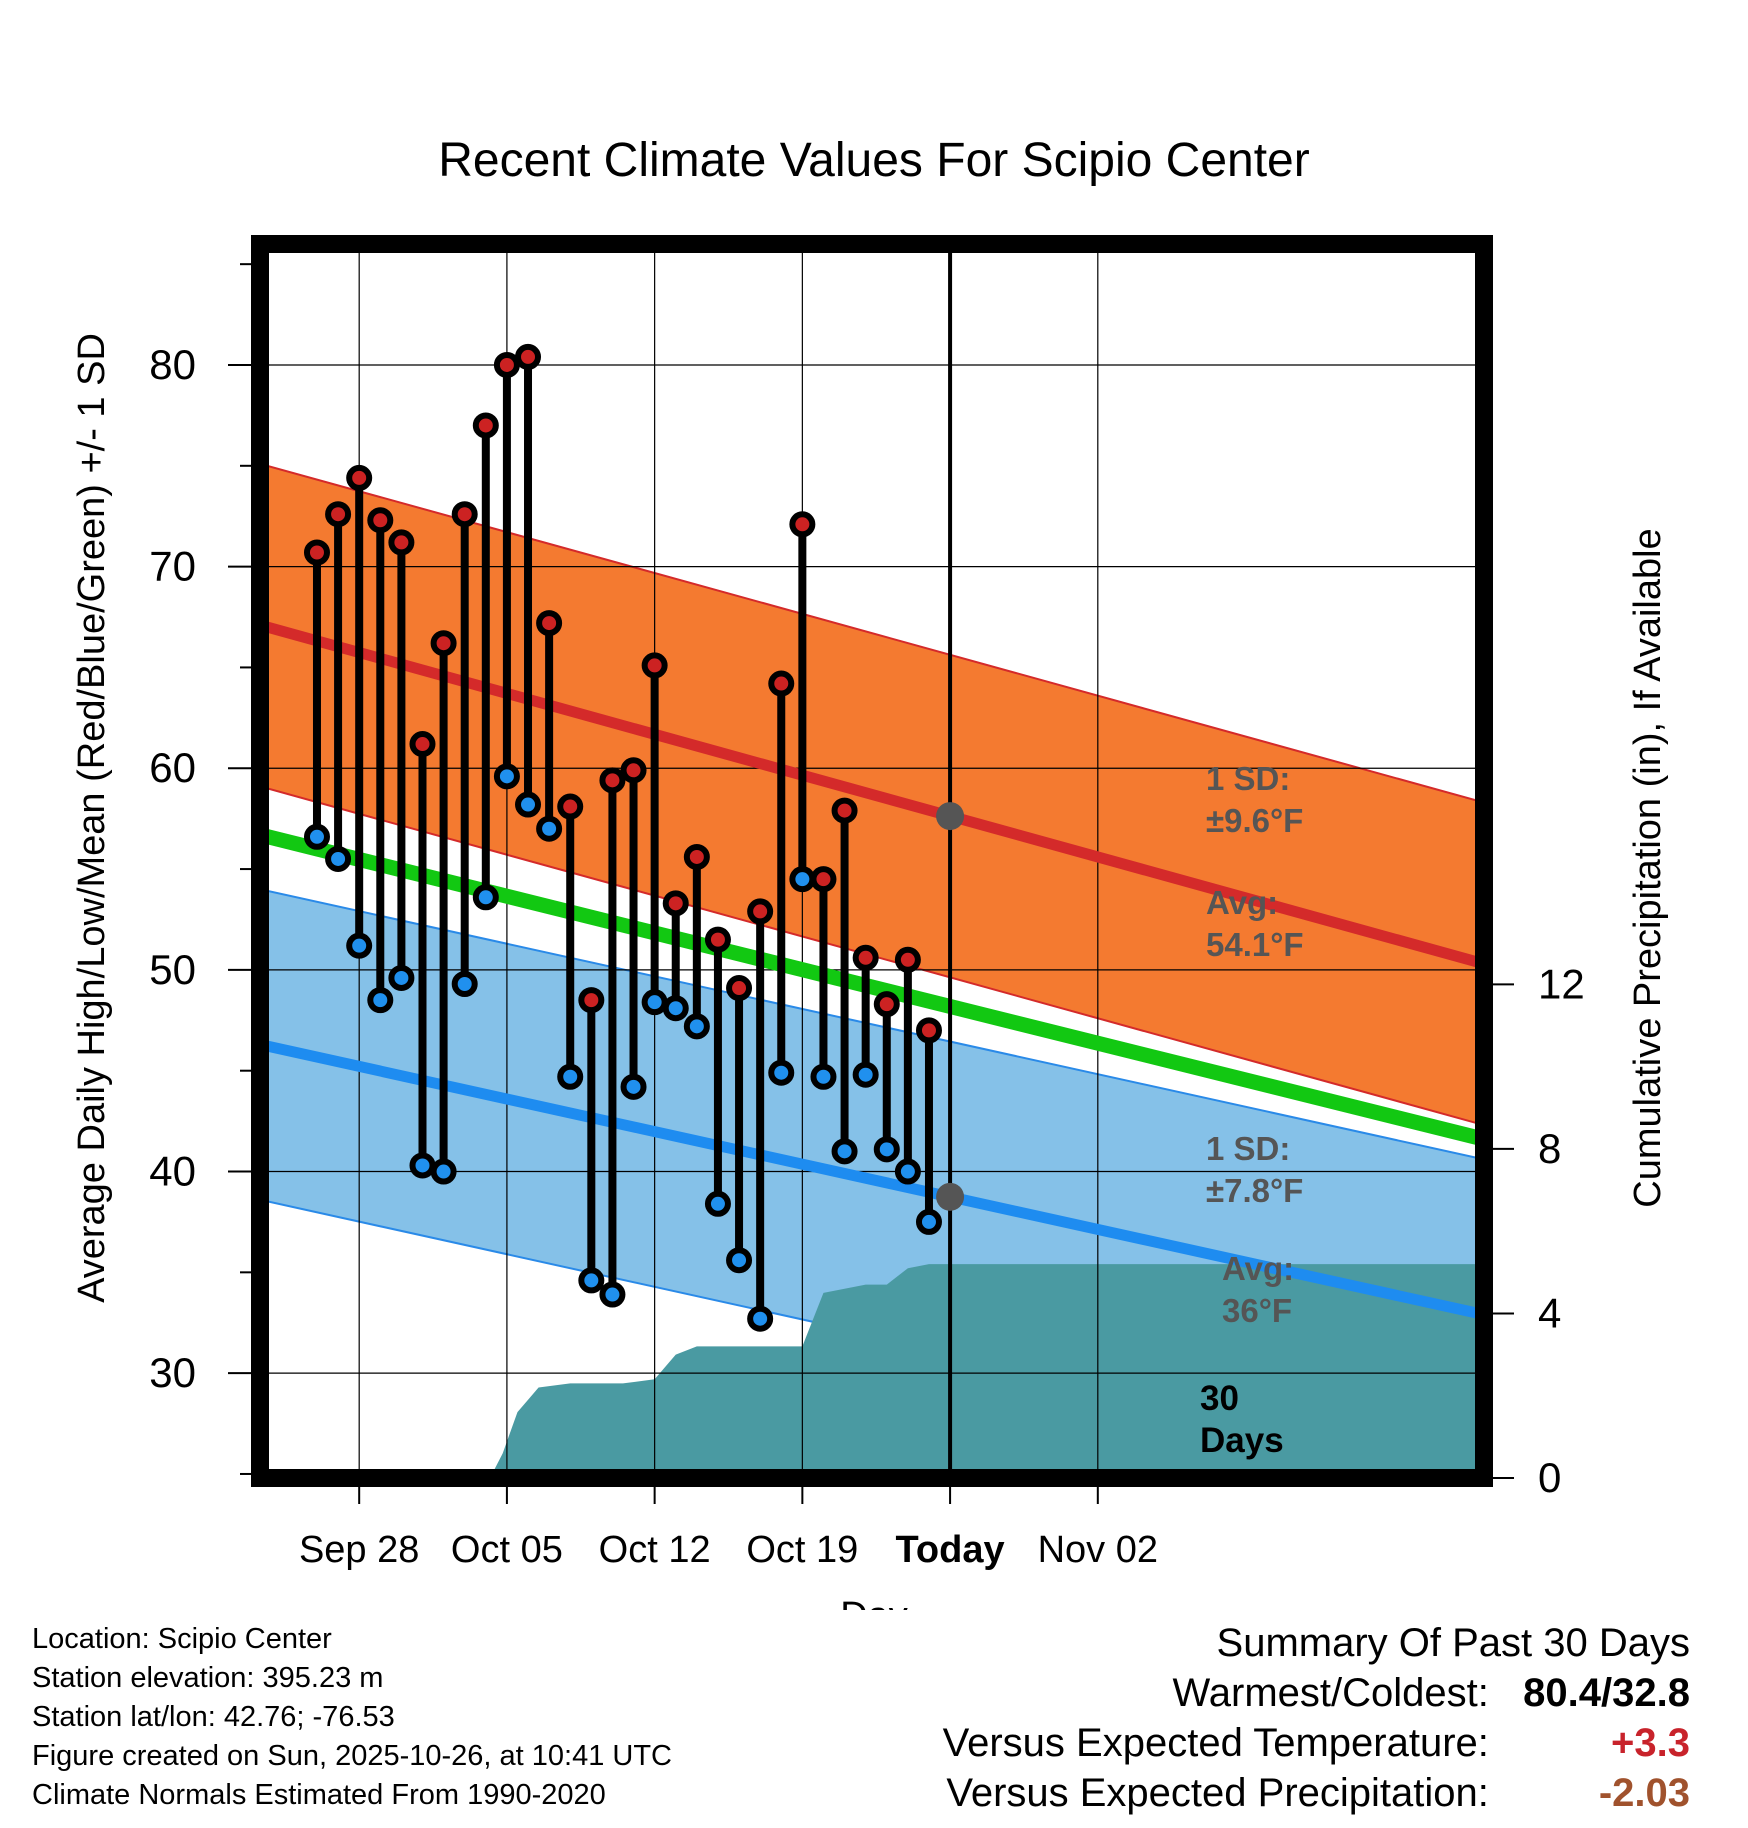  What do you see at coordinates (655, 1550) in the screenshot?
I see `x-tick-label: Oct 12` at bounding box center [655, 1550].